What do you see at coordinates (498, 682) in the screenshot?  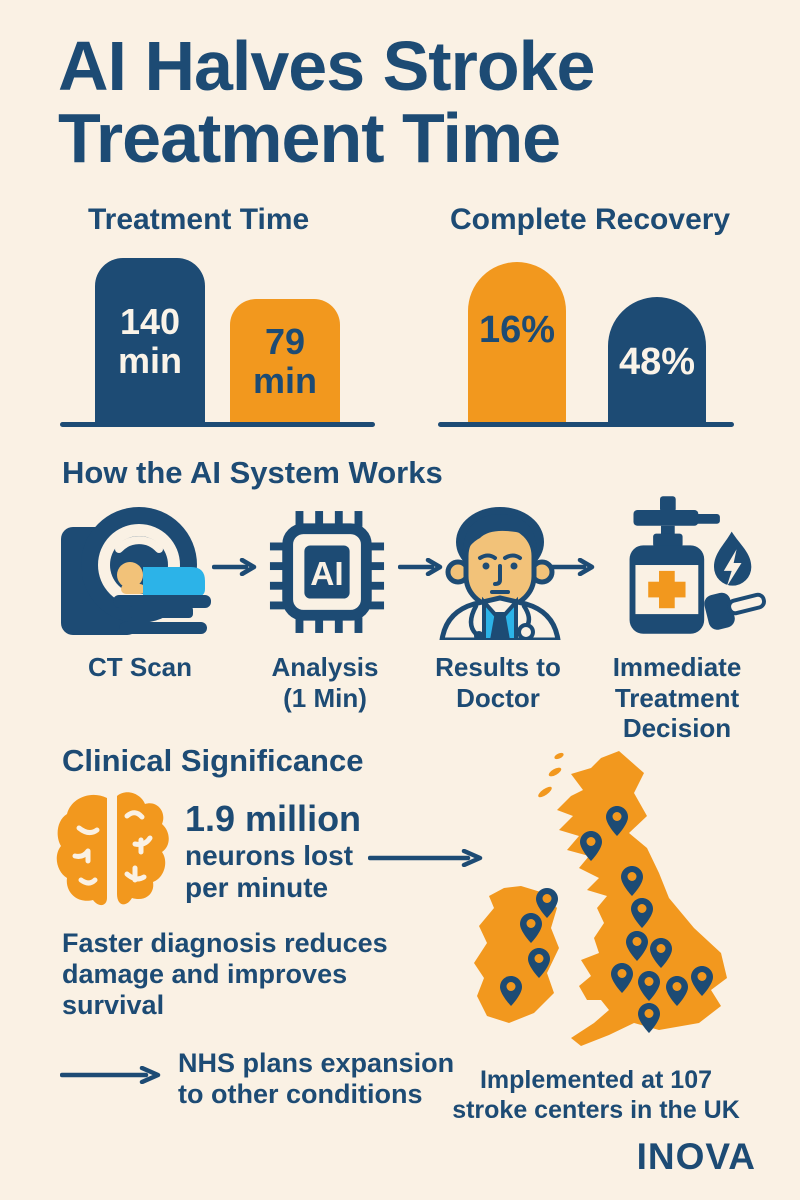 I see `step-label-results: Results to Doctor` at bounding box center [498, 682].